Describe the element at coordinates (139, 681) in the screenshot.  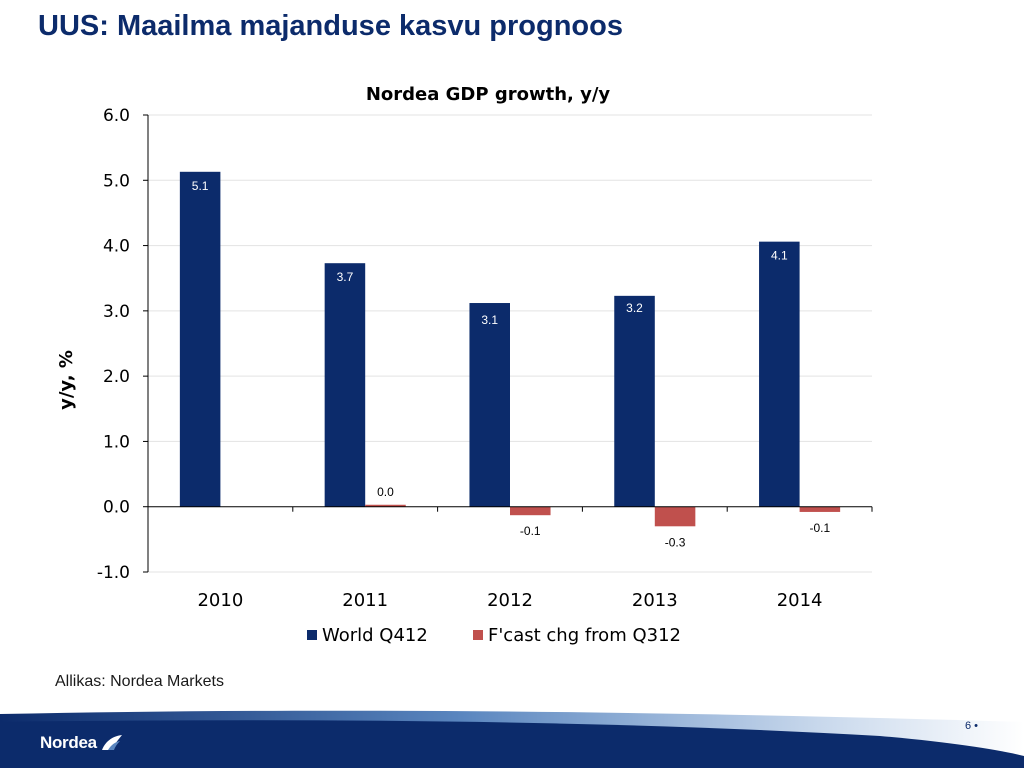
I see `source-note: Allikas: Nordea Markets` at that location.